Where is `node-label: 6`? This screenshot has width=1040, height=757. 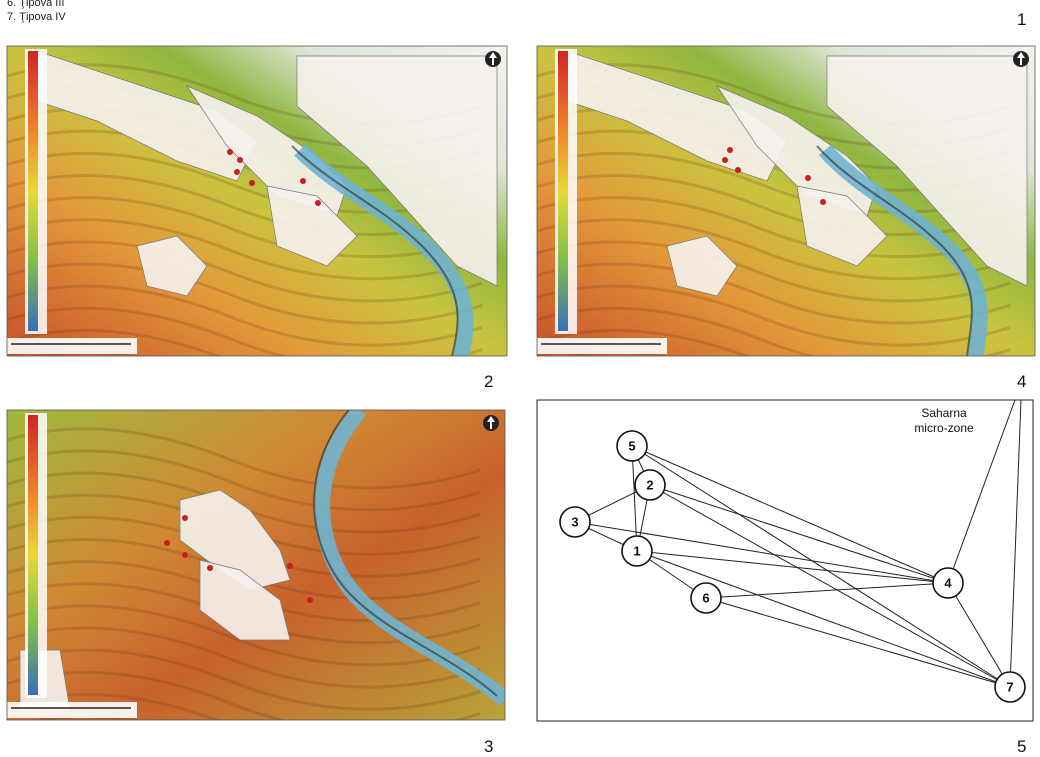
node-label: 6 is located at coordinates (705, 598).